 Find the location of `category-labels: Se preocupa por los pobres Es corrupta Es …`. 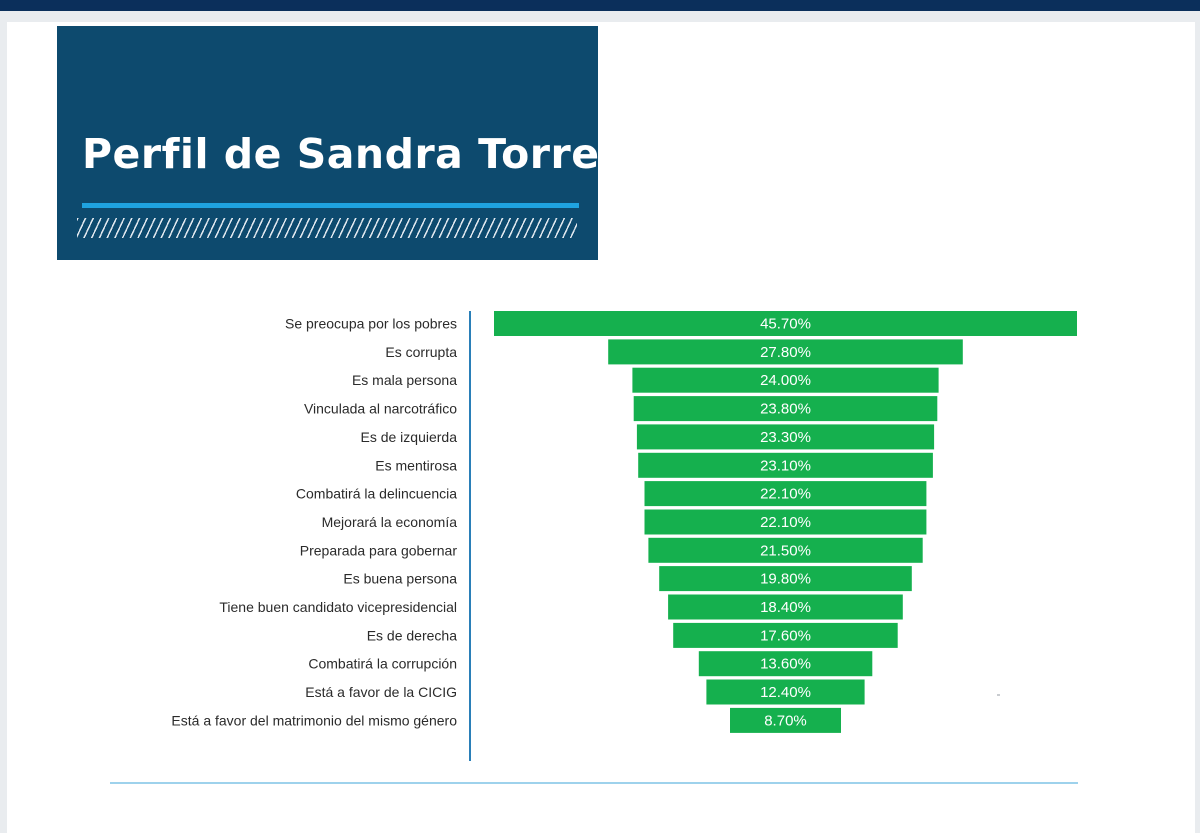

category-labels: Se preocupa por los pobres Es corrupta Es … is located at coordinates (314, 522).